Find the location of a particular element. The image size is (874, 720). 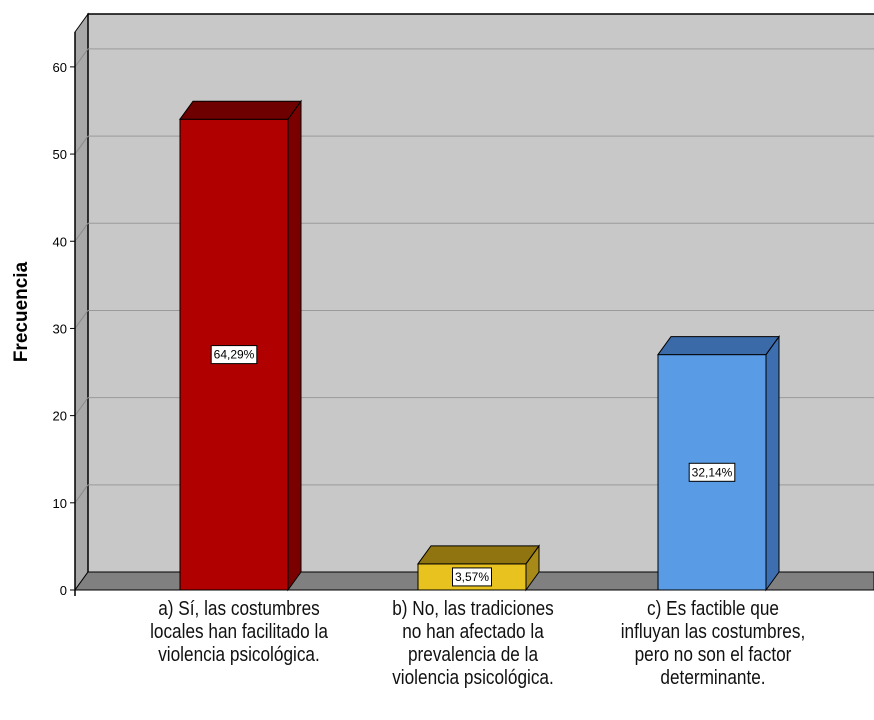

y-tick-label: 20 is located at coordinates (60, 416).